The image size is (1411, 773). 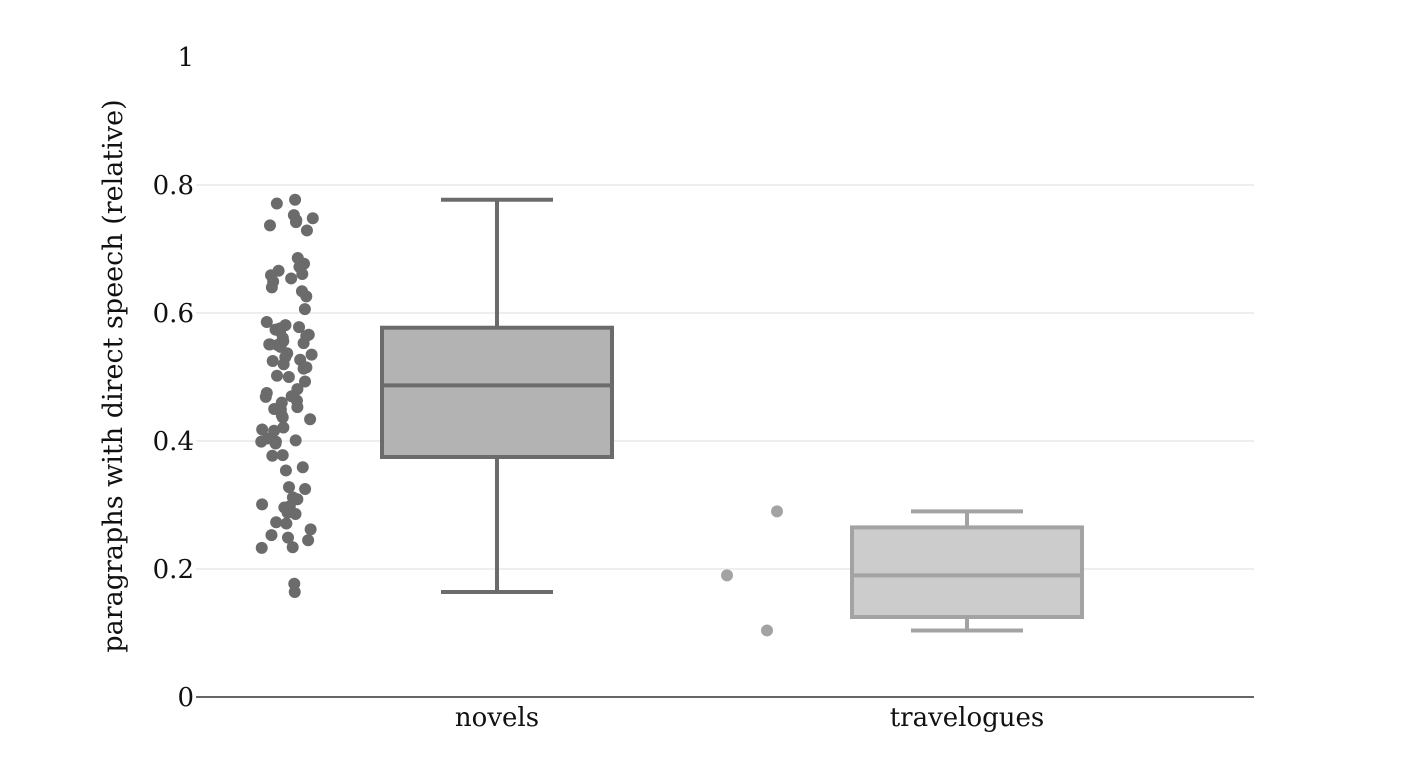 I want to click on x-axis-category-labels: novels travelogues, so click(x=749, y=718).